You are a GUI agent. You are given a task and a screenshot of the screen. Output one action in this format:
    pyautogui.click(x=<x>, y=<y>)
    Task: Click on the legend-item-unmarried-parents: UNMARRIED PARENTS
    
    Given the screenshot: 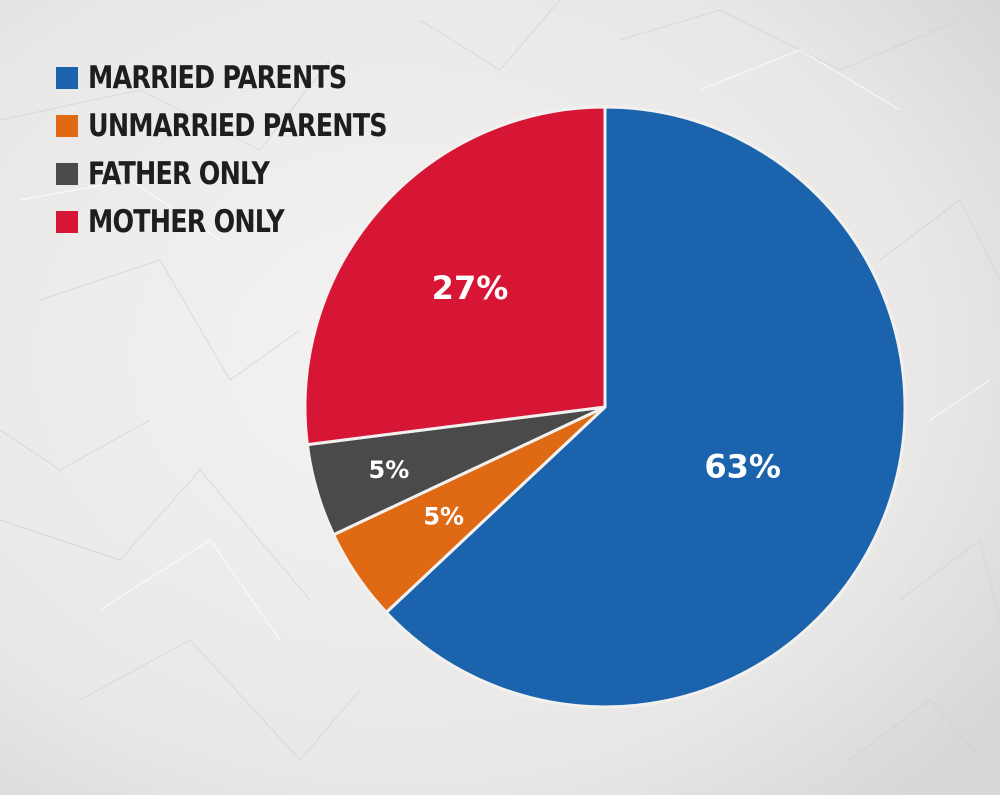 What is the action you would take?
    pyautogui.click(x=254, y=126)
    